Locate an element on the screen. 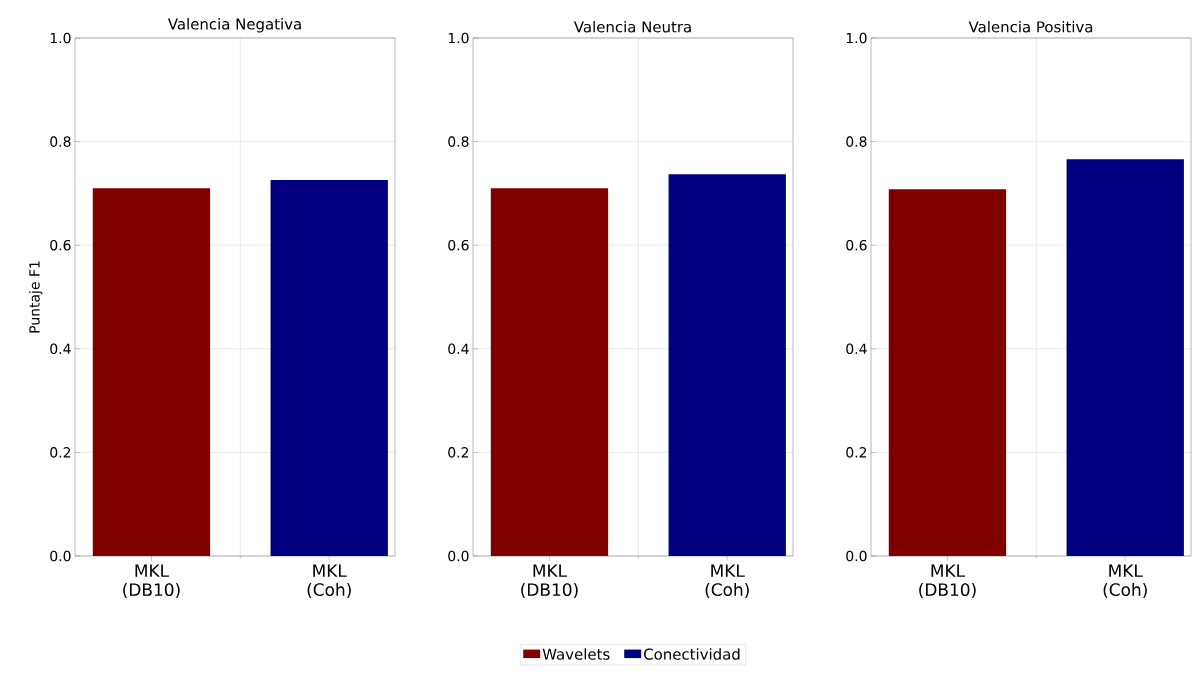 This screenshot has height=675, width=1196. legend-label: Wavelets is located at coordinates (576, 654).